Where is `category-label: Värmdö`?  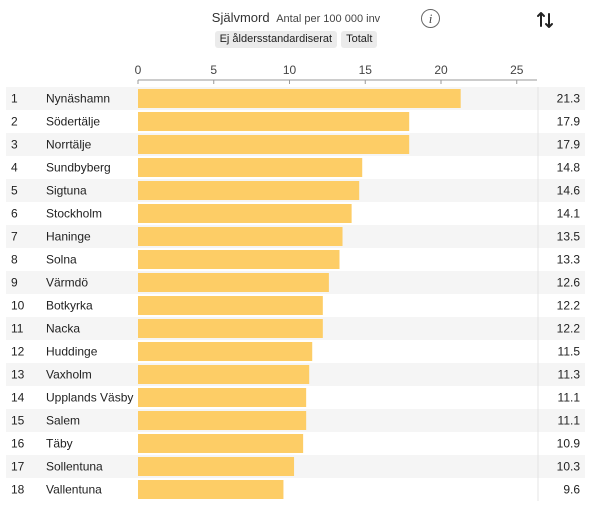 category-label: Värmdö is located at coordinates (67, 283).